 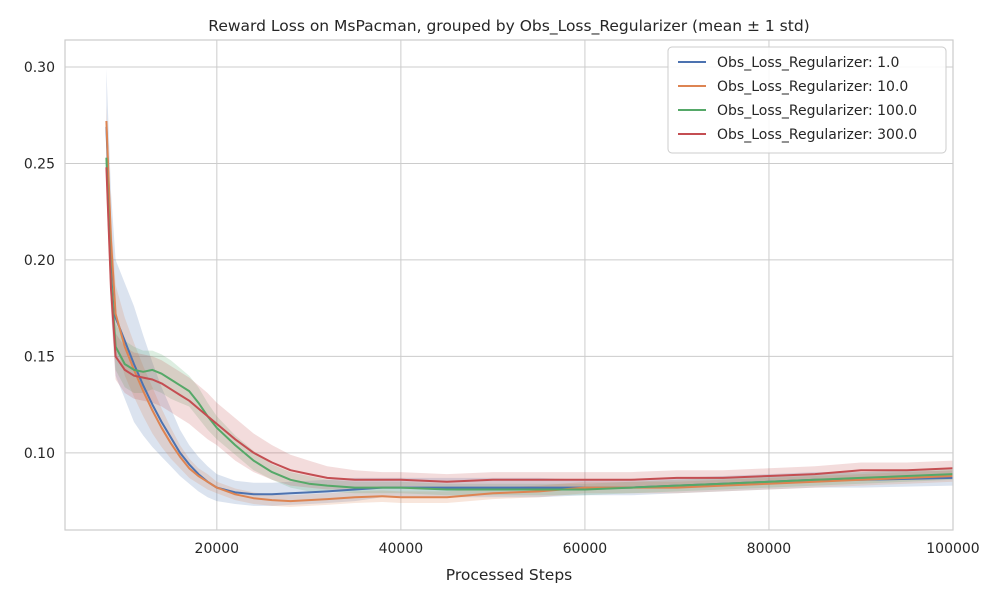 What do you see at coordinates (817, 111) in the screenshot?
I see `legend-label: Obs_Loss_Regularizer: 100.0` at bounding box center [817, 111].